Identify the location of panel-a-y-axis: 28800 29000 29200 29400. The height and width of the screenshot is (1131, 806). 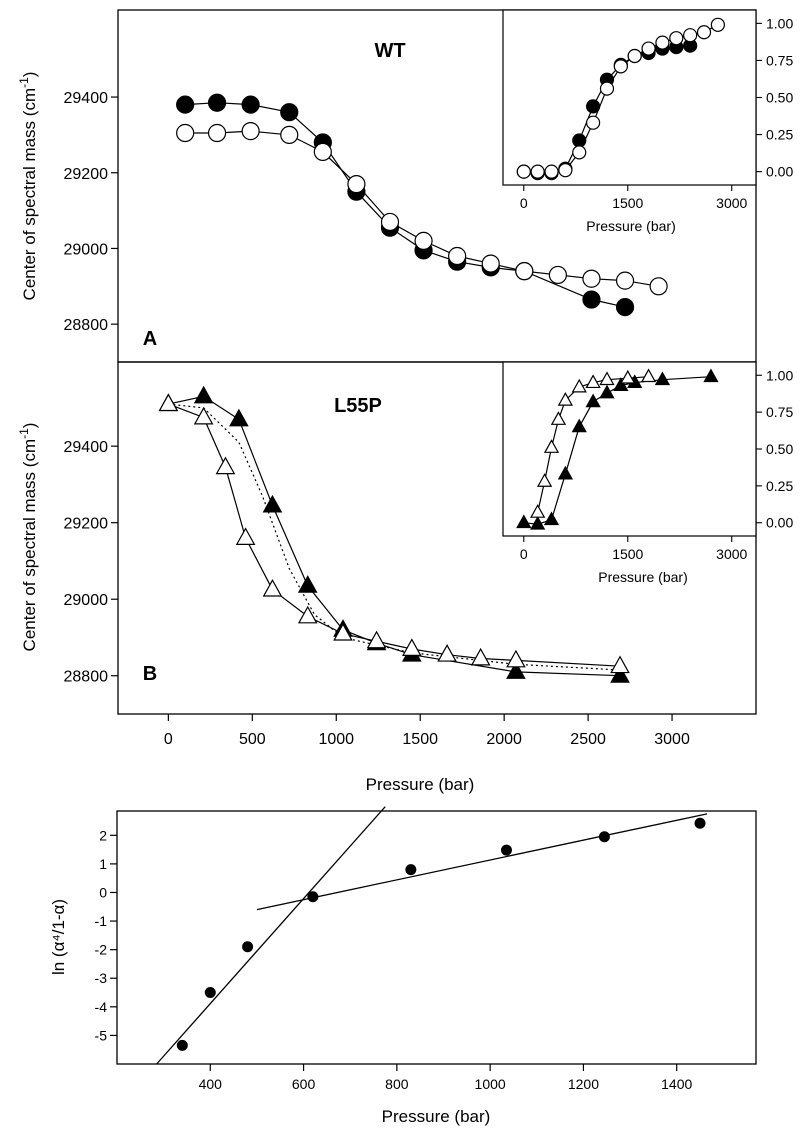
(91, 212).